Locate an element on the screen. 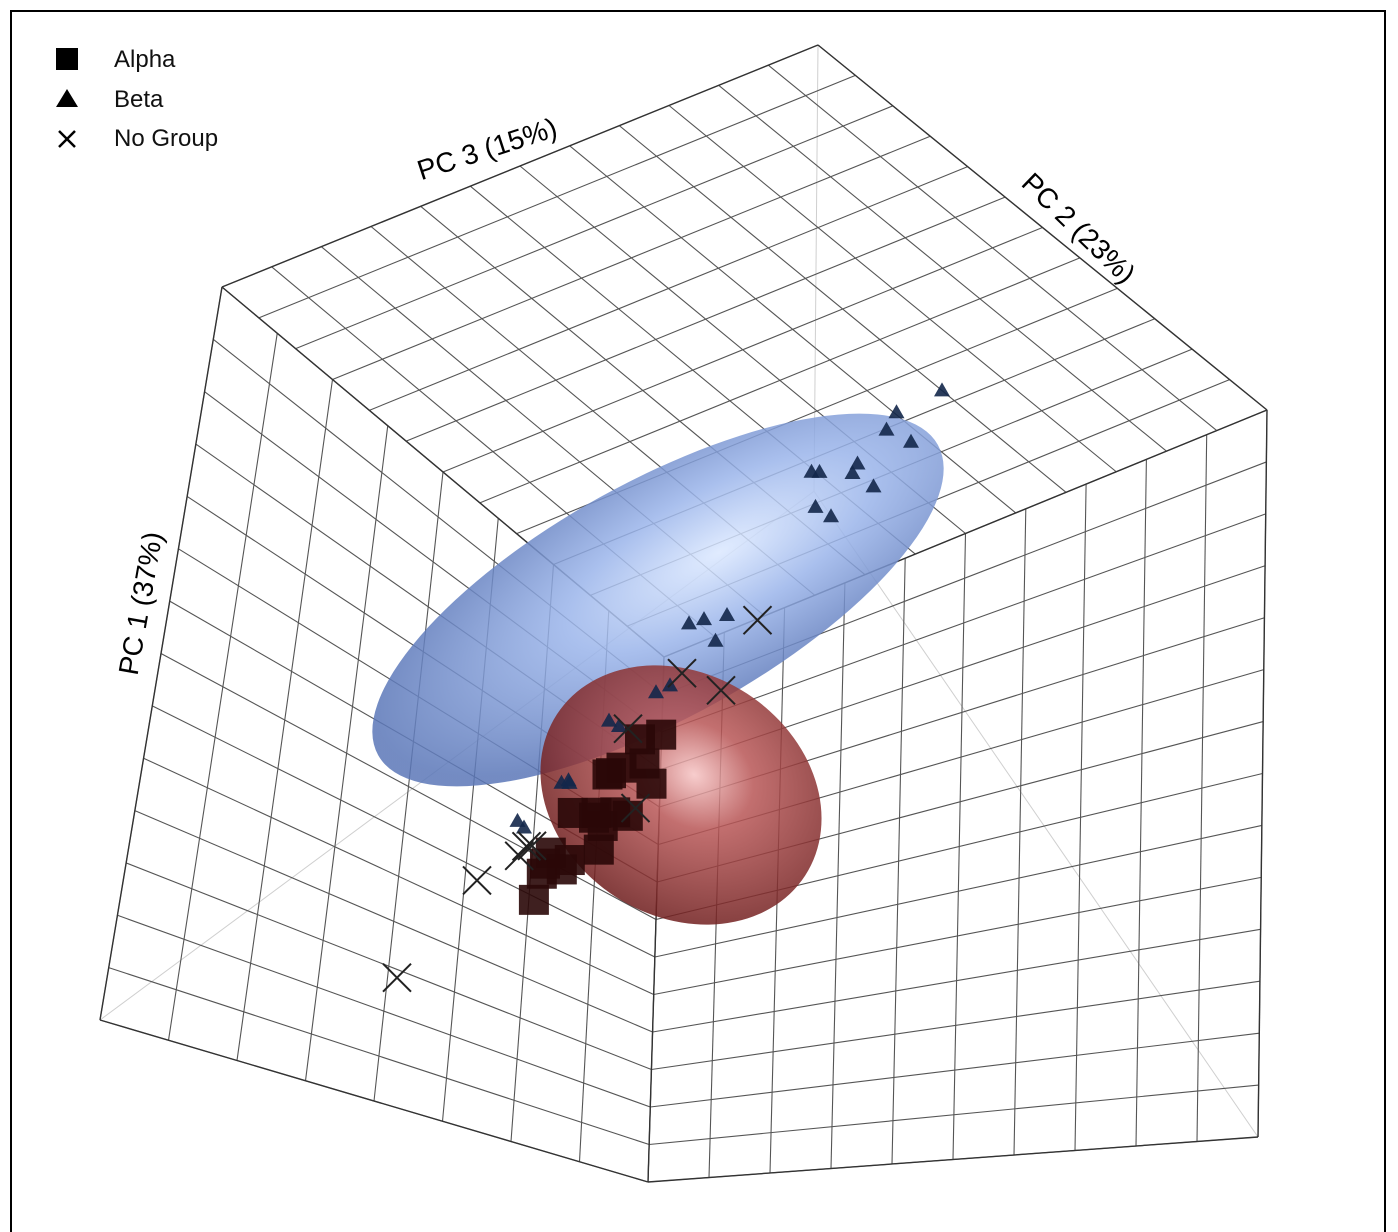 This screenshot has width=1398, height=1232. legend: Alpha Beta No Group is located at coordinates (137, 99).